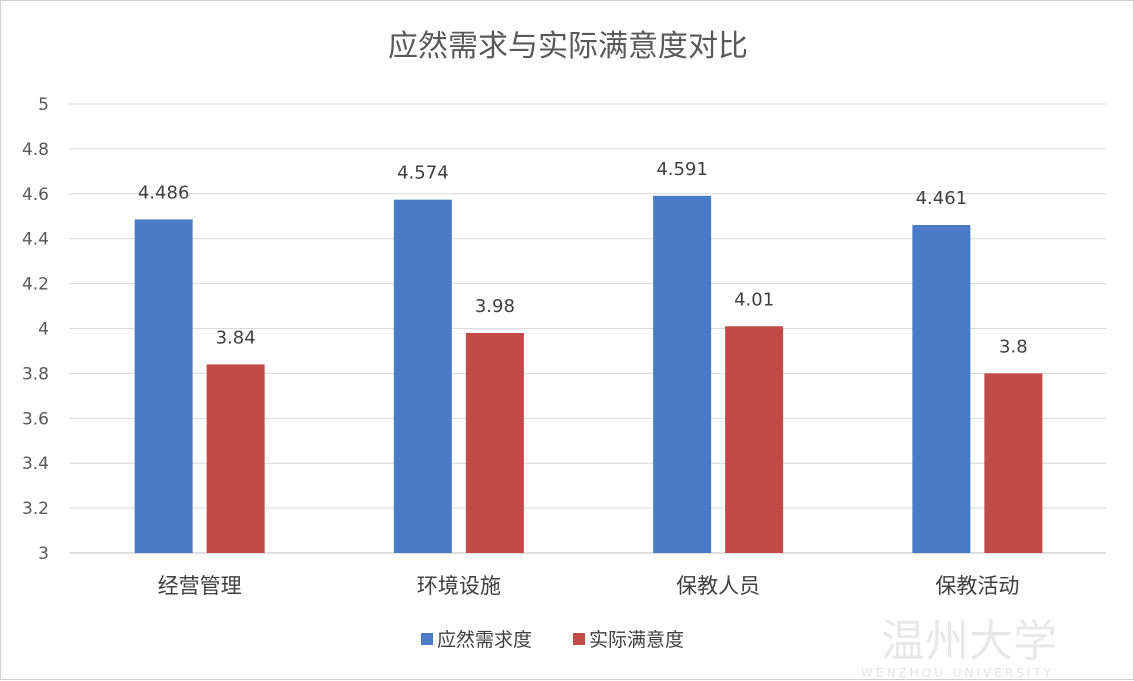 This screenshot has height=681, width=1134. Describe the element at coordinates (1013, 346) in the screenshot. I see `data-label: 3.8` at that location.